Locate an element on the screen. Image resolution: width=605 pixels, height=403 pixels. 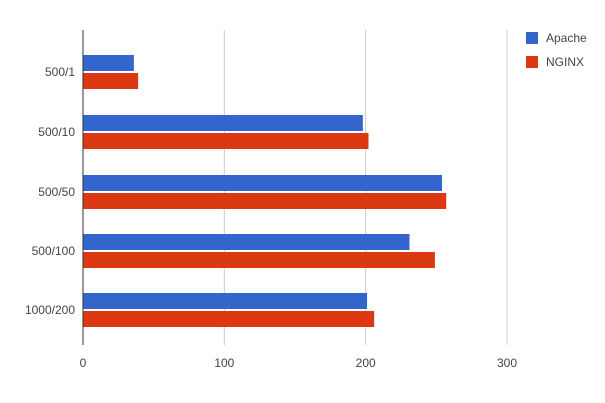
legend-item-nginx: NGINX is located at coordinates (556, 62).